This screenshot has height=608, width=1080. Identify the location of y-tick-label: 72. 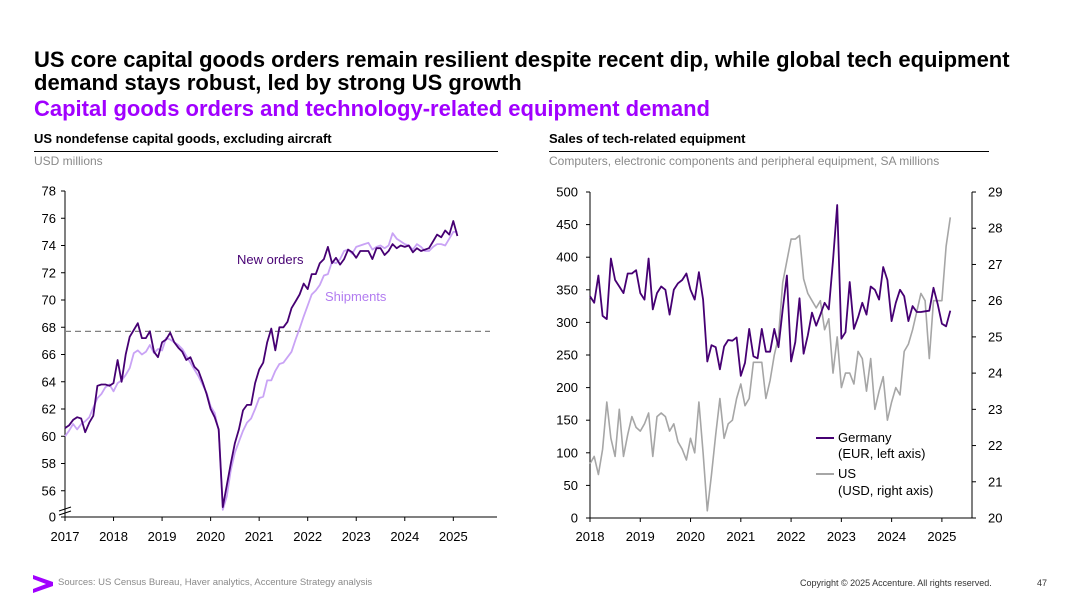
(49, 272).